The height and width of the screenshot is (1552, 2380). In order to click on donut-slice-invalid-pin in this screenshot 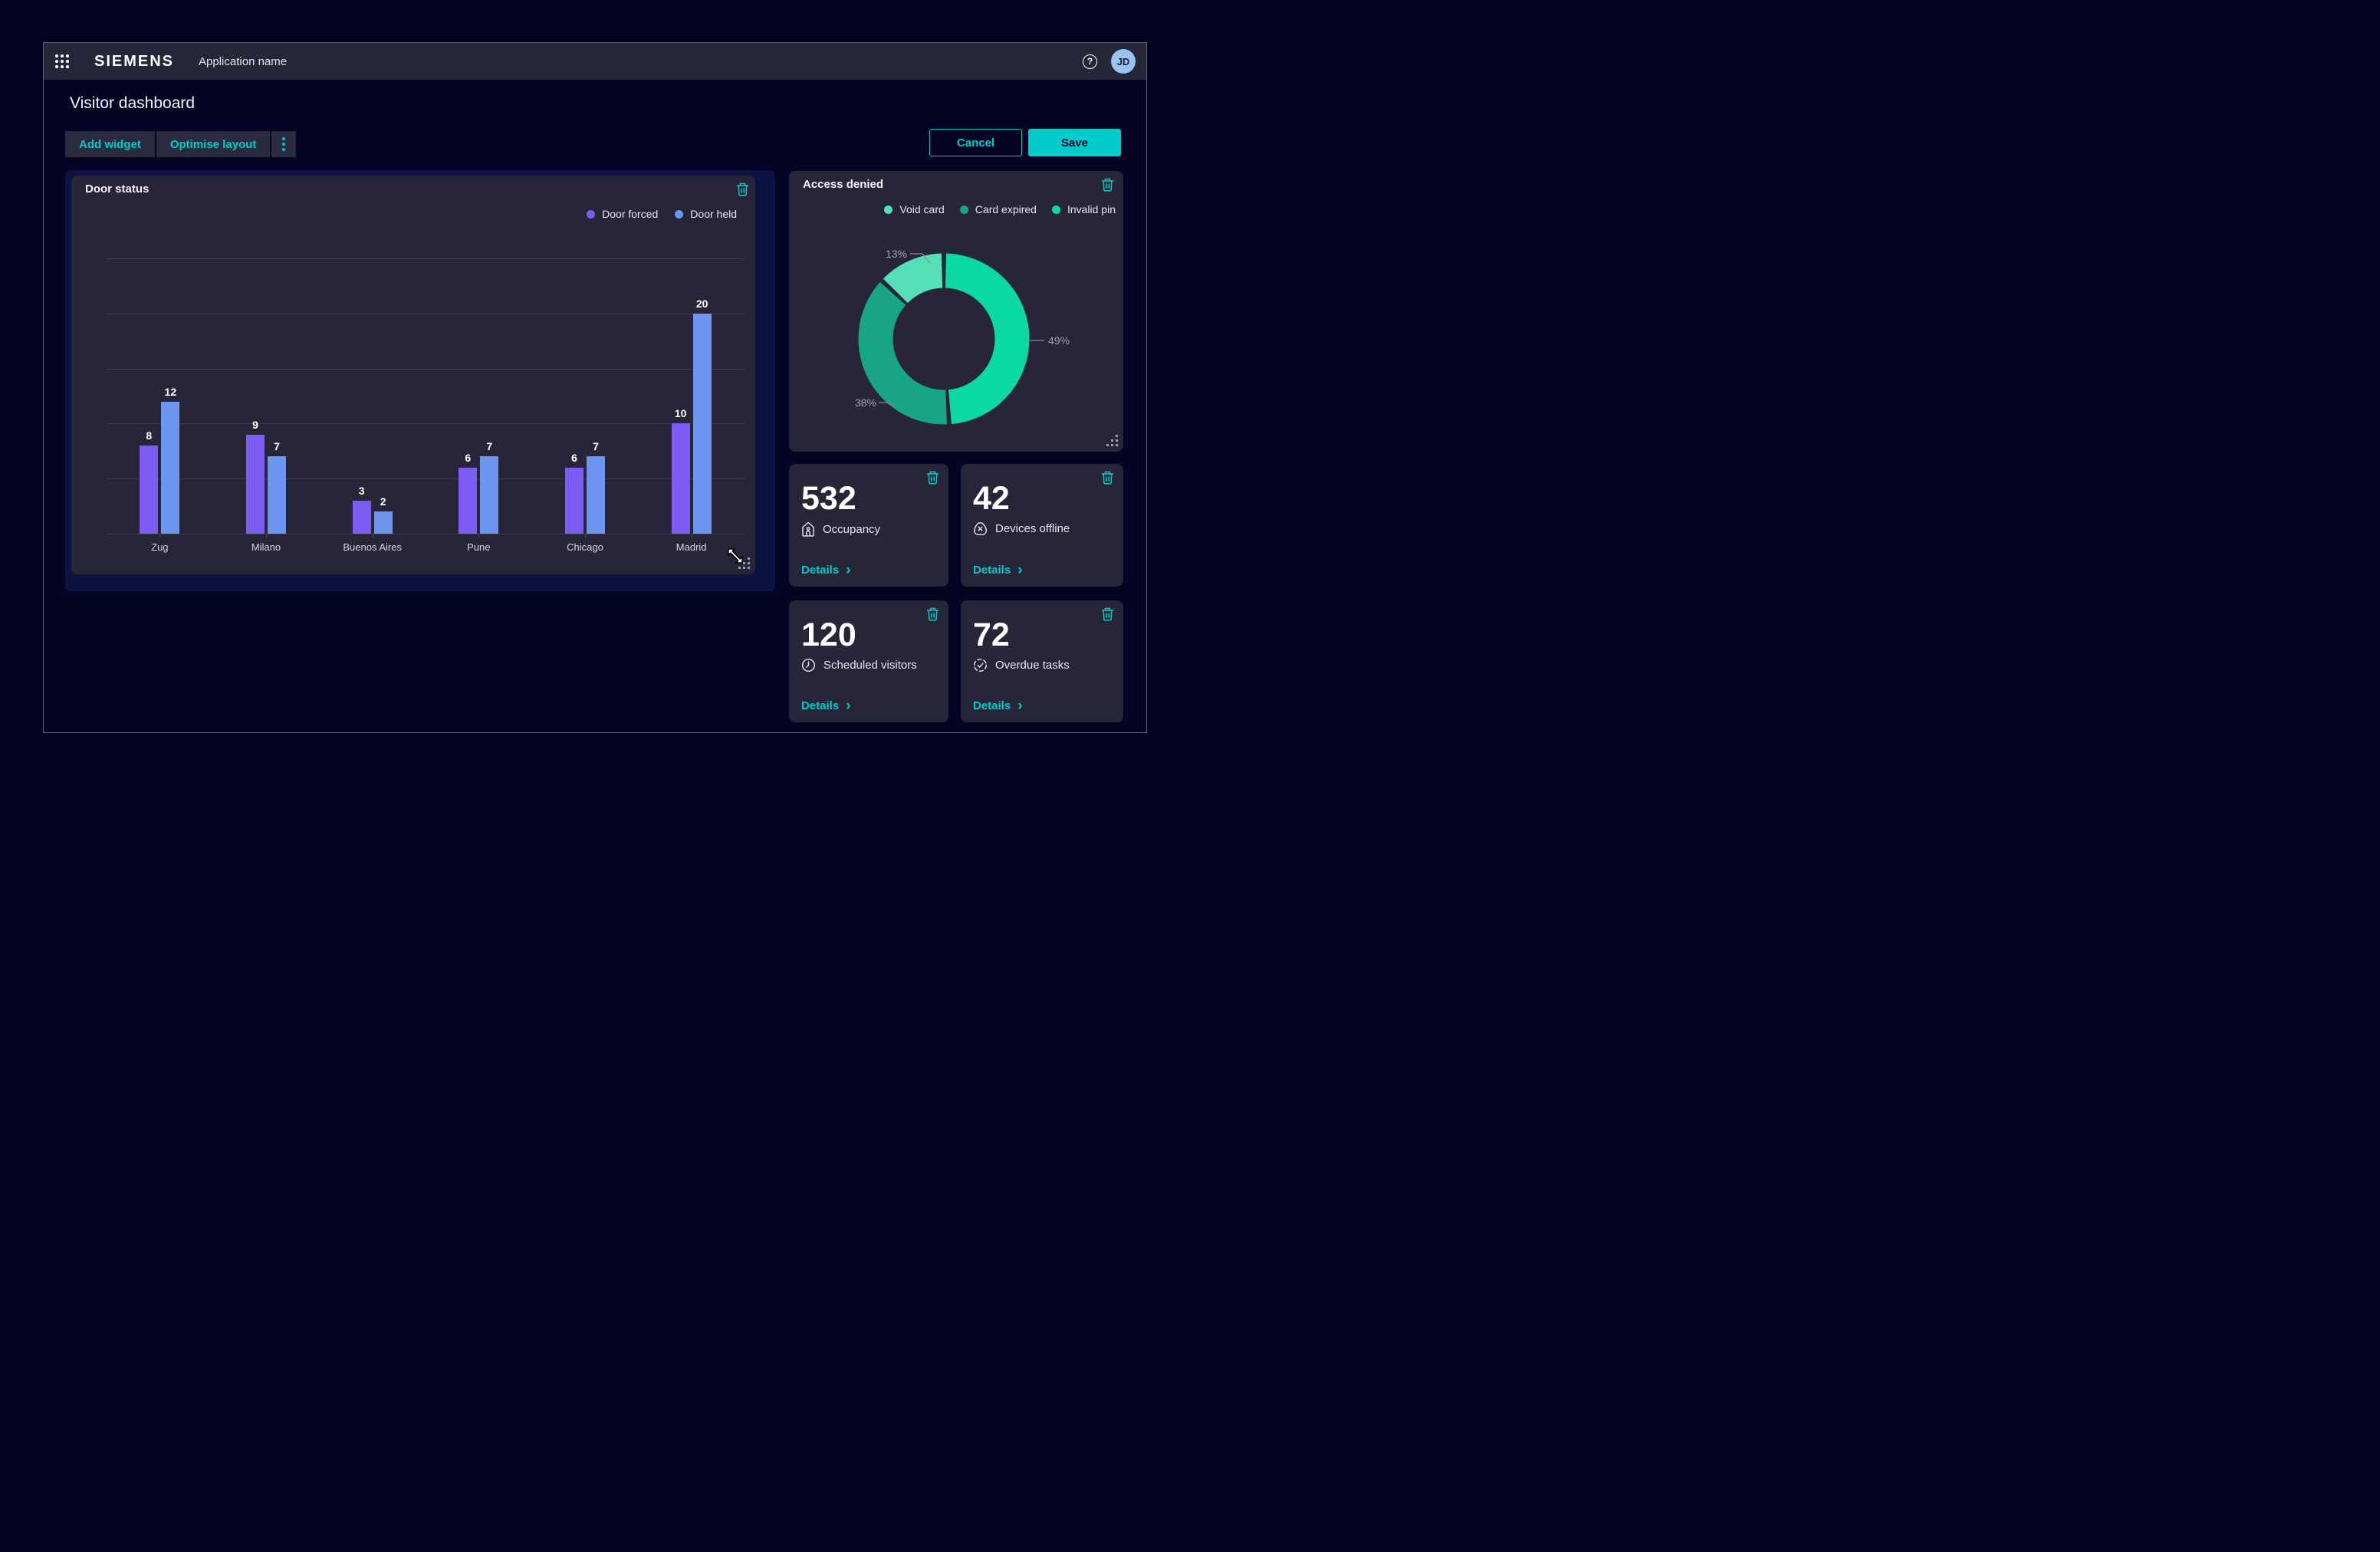, I will do `click(944, 339)`.